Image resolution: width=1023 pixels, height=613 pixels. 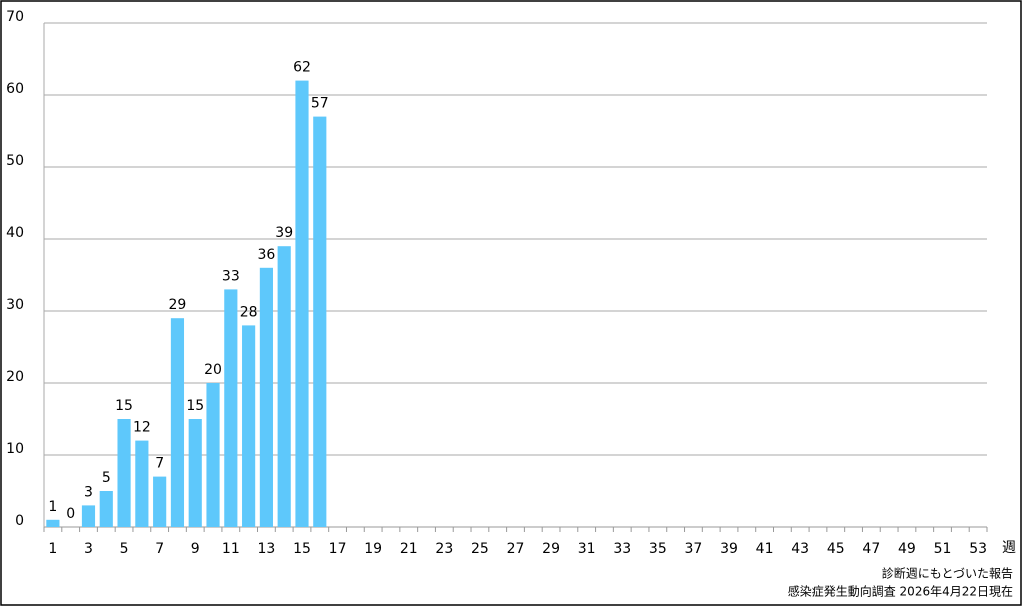 I want to click on y-tick-label: 20, so click(x=15, y=377).